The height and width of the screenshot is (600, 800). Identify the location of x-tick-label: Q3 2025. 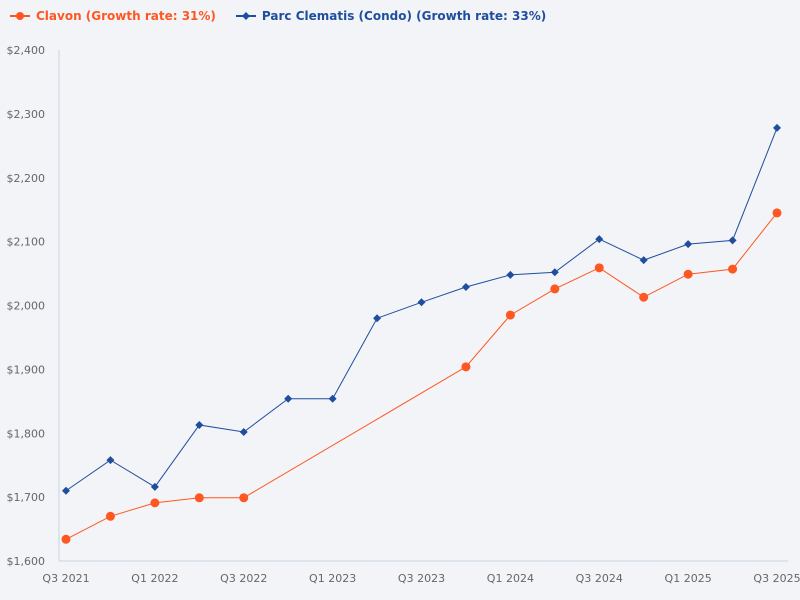
(776, 578).